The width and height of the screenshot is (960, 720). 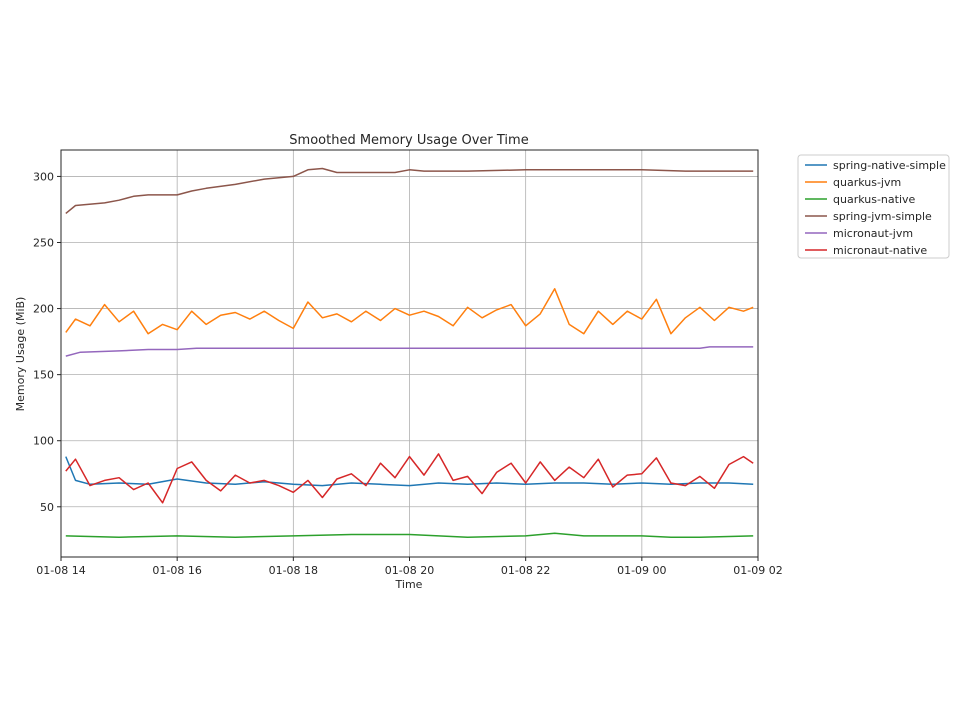 I want to click on y-axis: 50 100 150 200 250 300, so click(x=47, y=342).